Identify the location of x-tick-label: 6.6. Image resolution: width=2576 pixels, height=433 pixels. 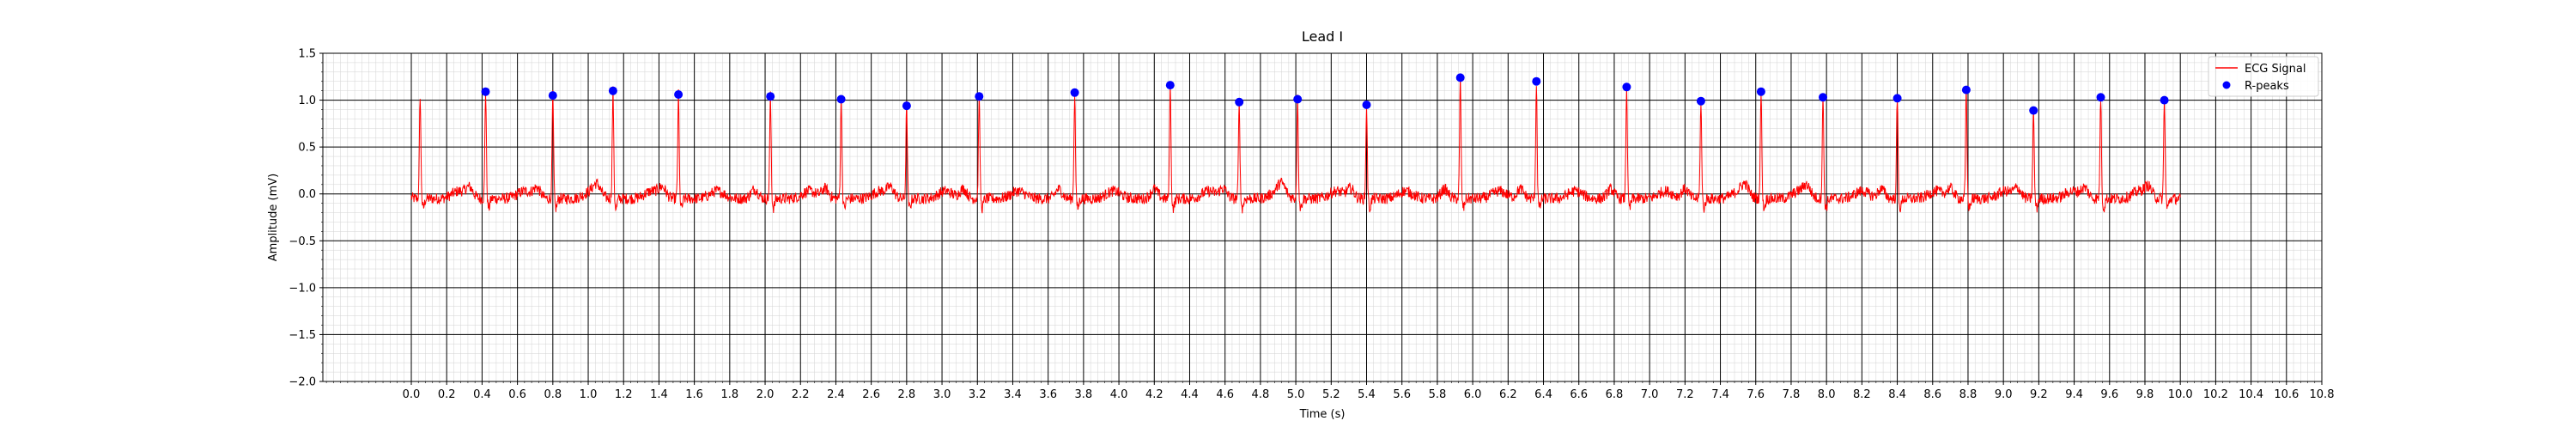
(1579, 394).